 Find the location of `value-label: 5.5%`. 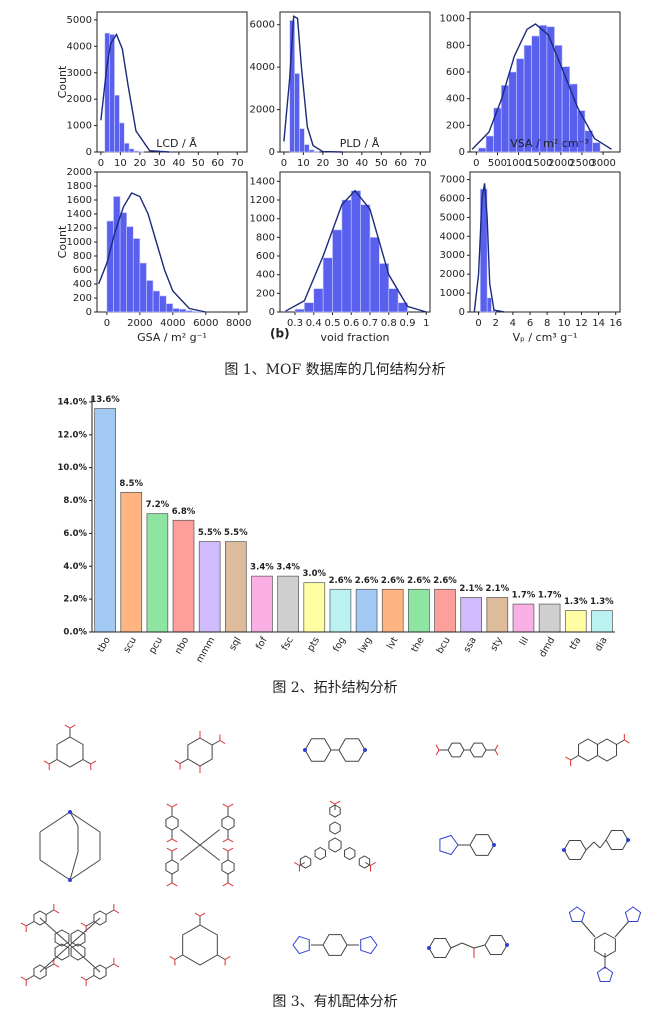

value-label: 5.5% is located at coordinates (236, 533).